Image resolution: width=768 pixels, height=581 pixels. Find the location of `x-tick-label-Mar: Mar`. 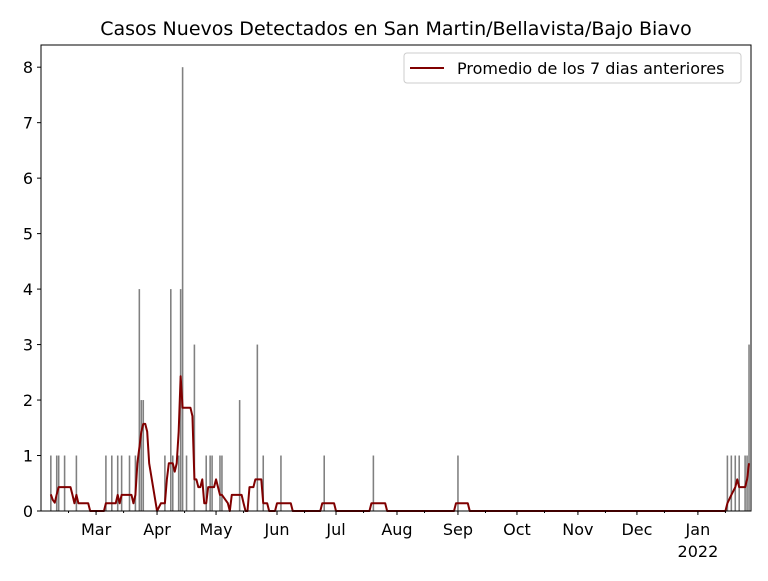

x-tick-label-Mar: Mar is located at coordinates (96, 529).